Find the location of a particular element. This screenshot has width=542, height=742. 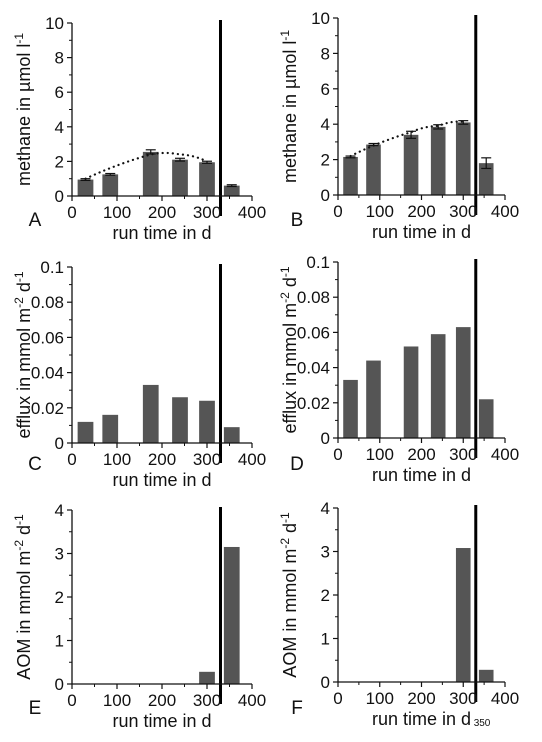

panel-label: F is located at coordinates (297, 708).